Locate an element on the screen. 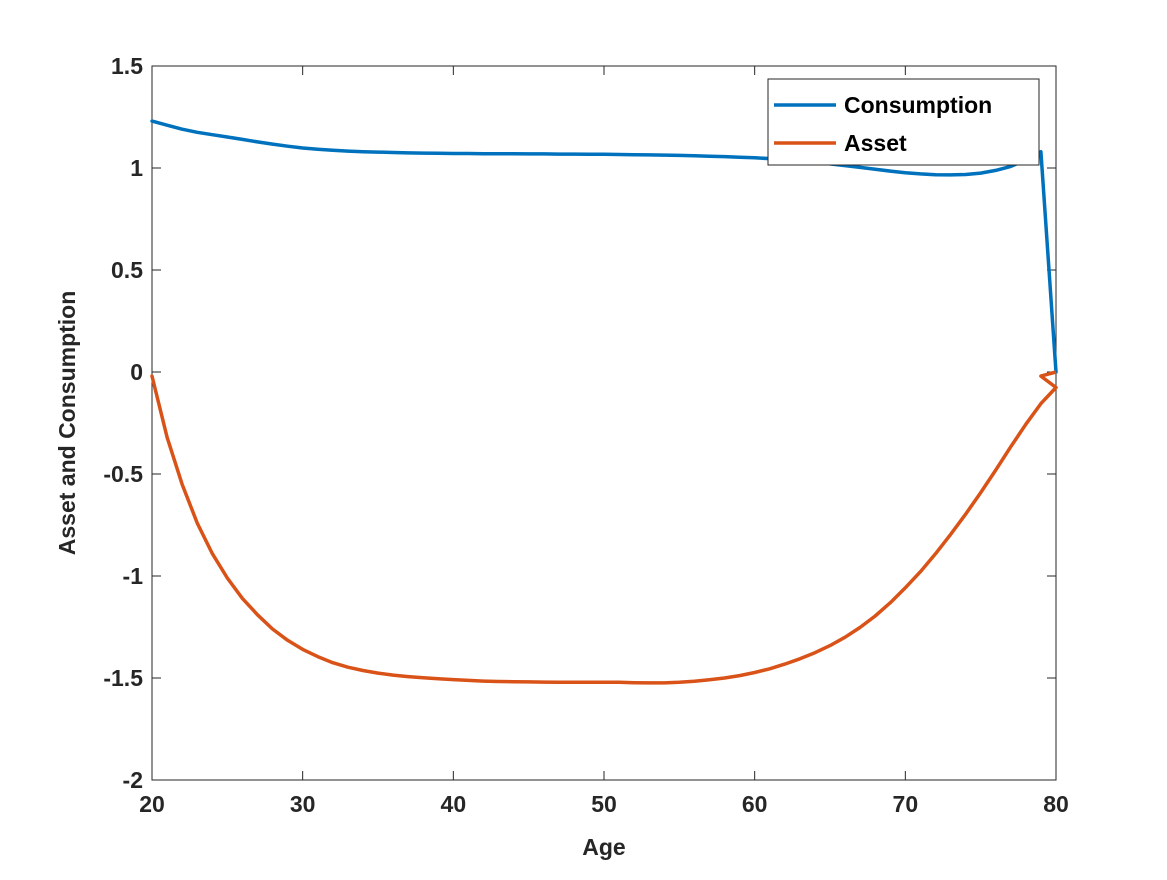 The width and height of the screenshot is (1167, 880). legend: Consumption Asset is located at coordinates (903, 122).